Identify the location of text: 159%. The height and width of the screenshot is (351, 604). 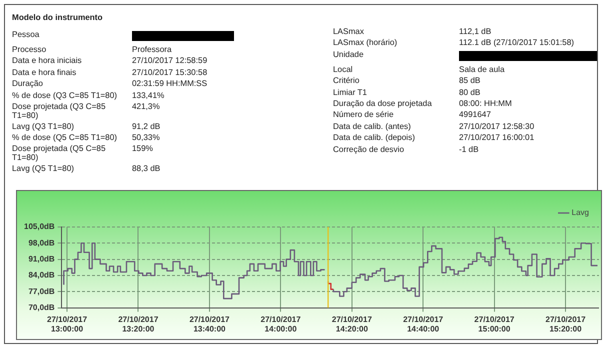
(142, 149).